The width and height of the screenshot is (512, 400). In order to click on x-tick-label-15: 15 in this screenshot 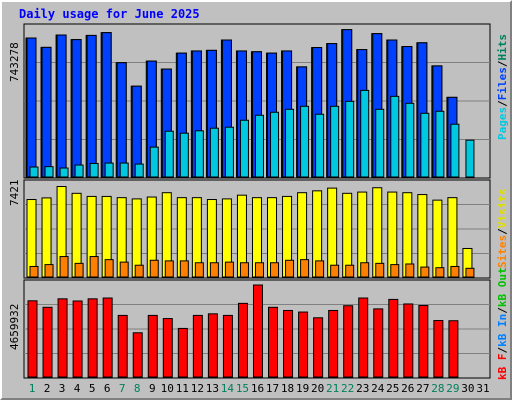, I will do `click(242, 388)`.